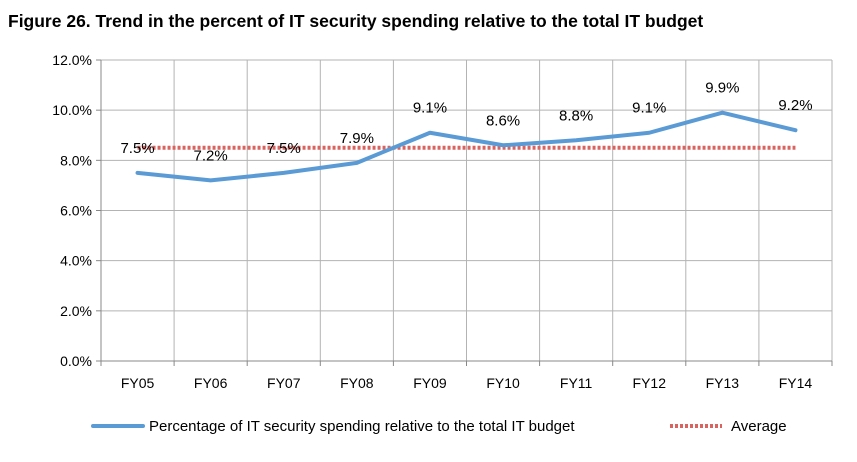  What do you see at coordinates (138, 383) in the screenshot?
I see `x-tick-label: FY05` at bounding box center [138, 383].